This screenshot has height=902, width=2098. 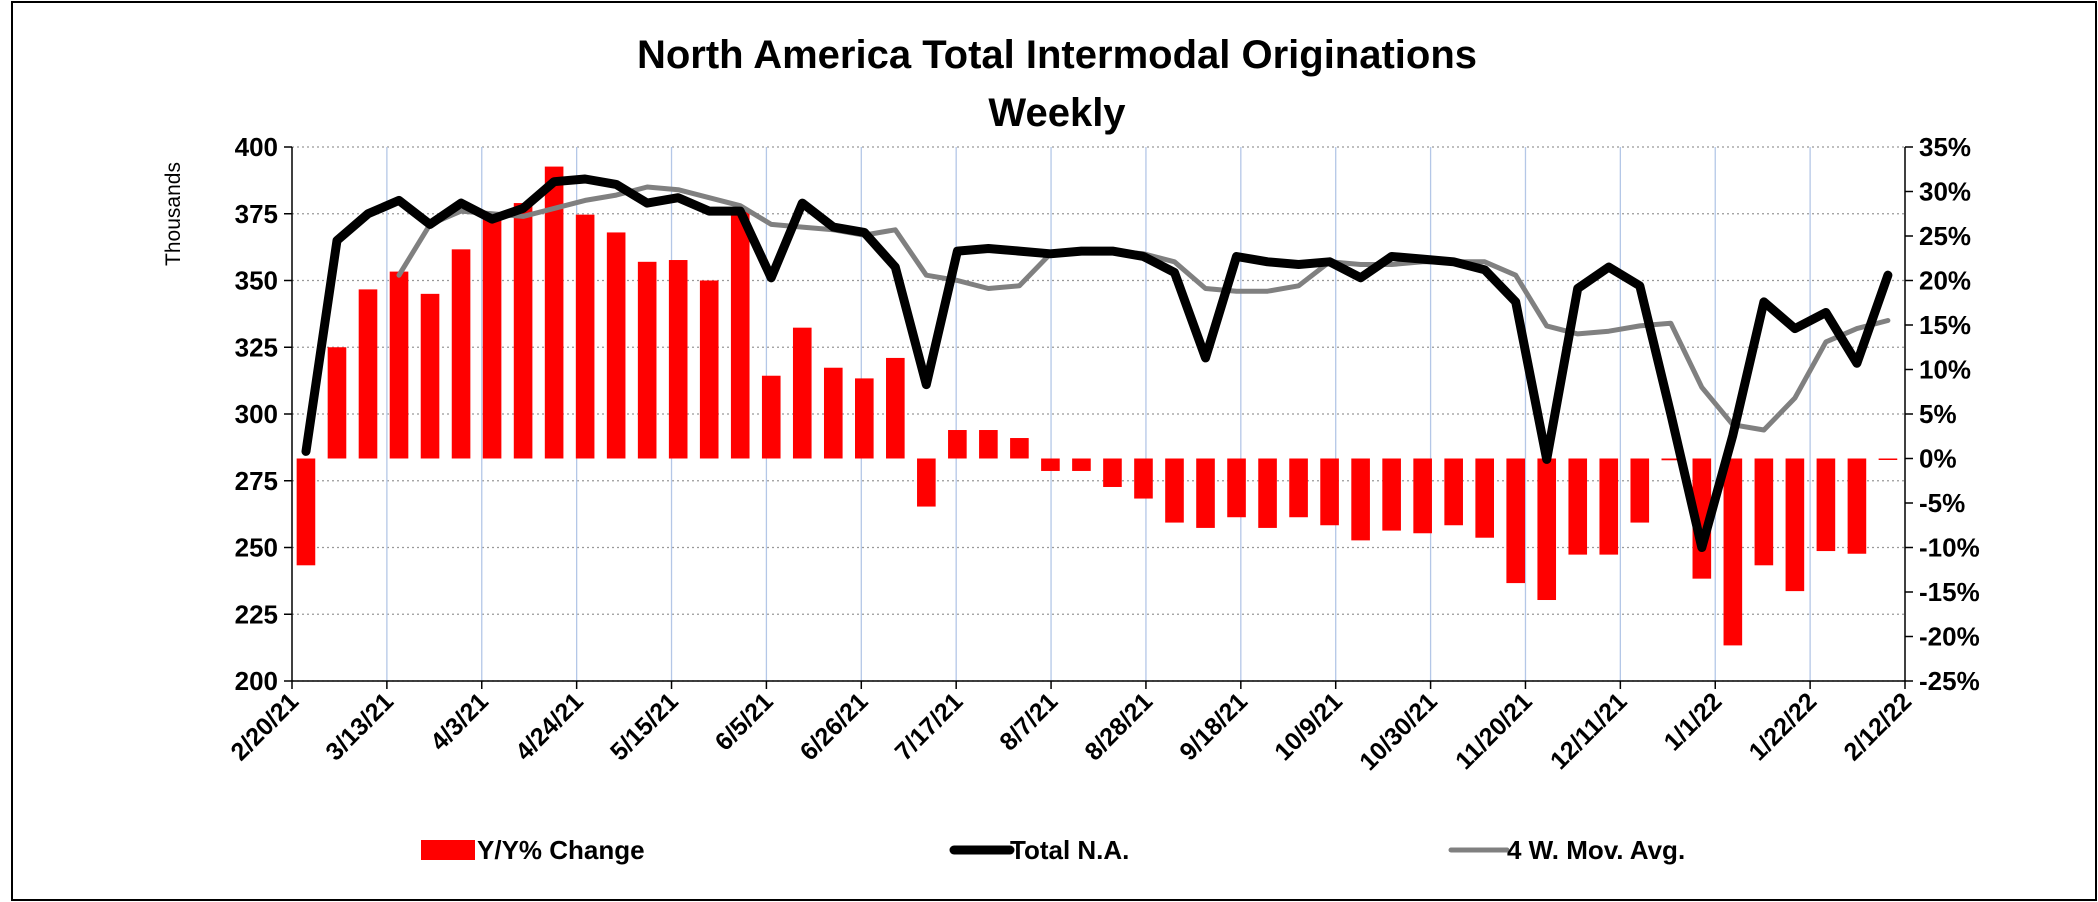 I want to click on x-tick-label: 5/15/21, so click(x=644, y=726).